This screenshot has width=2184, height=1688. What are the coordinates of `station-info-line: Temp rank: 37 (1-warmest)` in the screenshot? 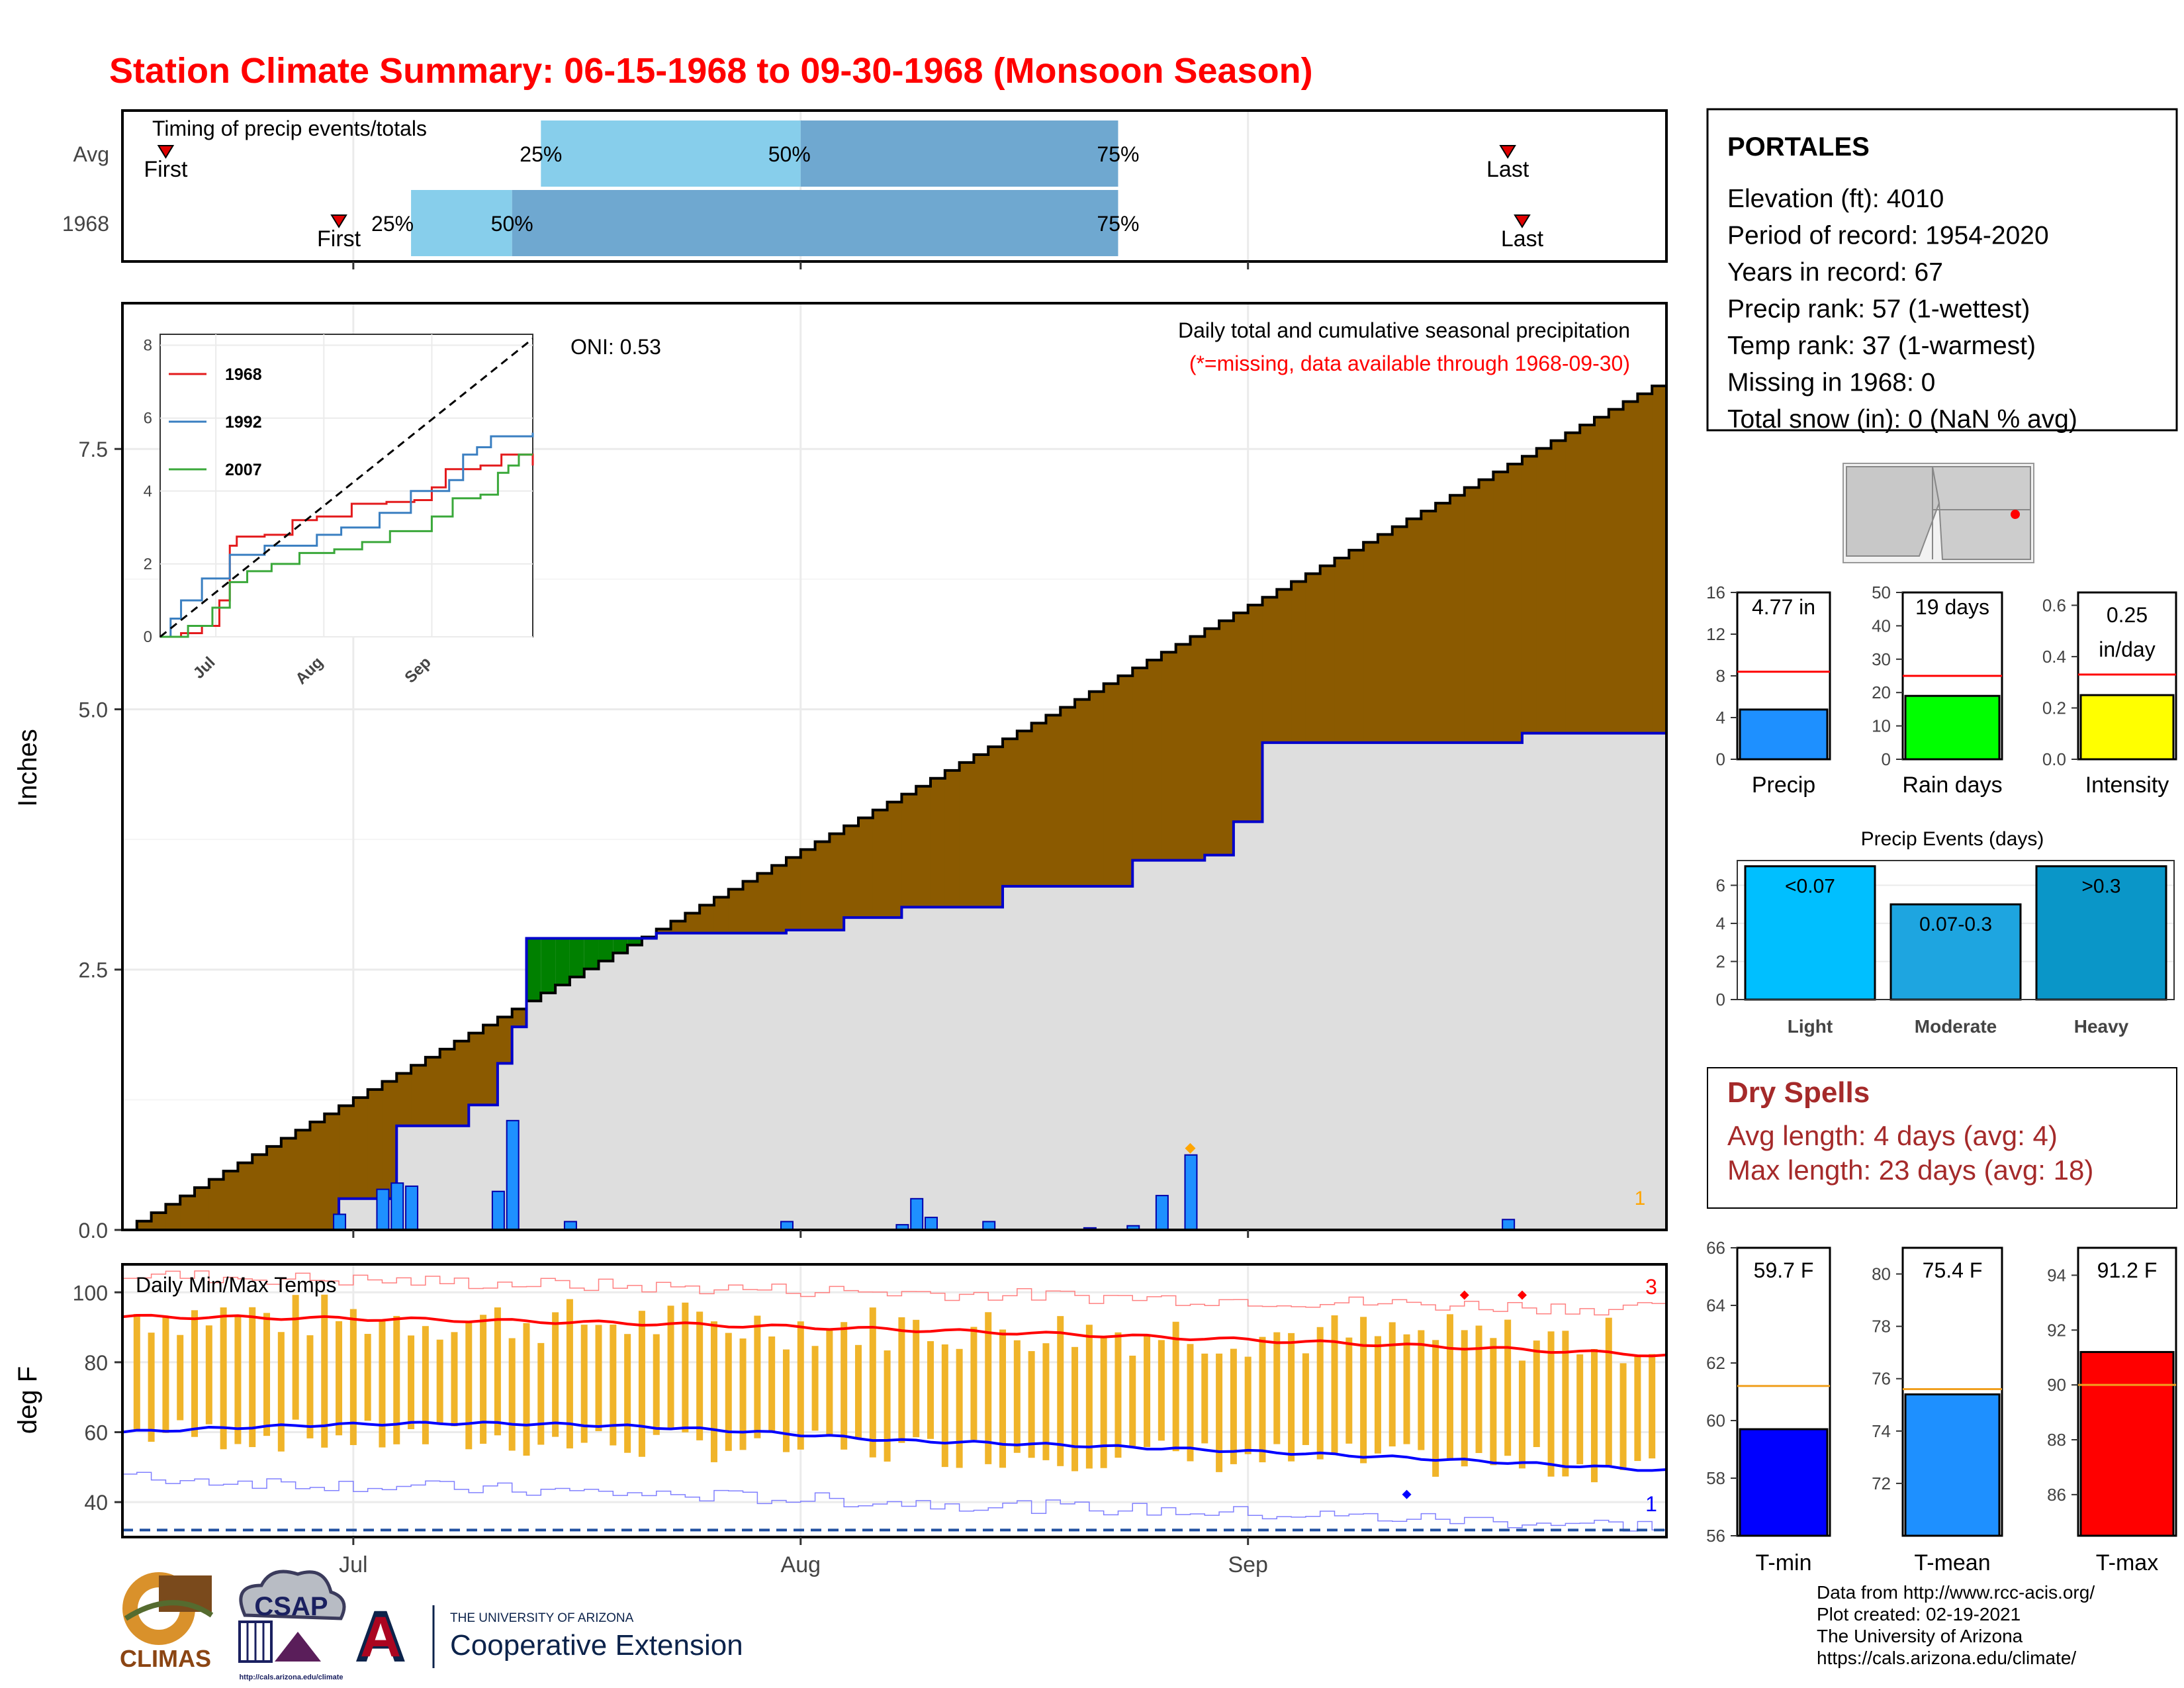 It's located at (1881, 346).